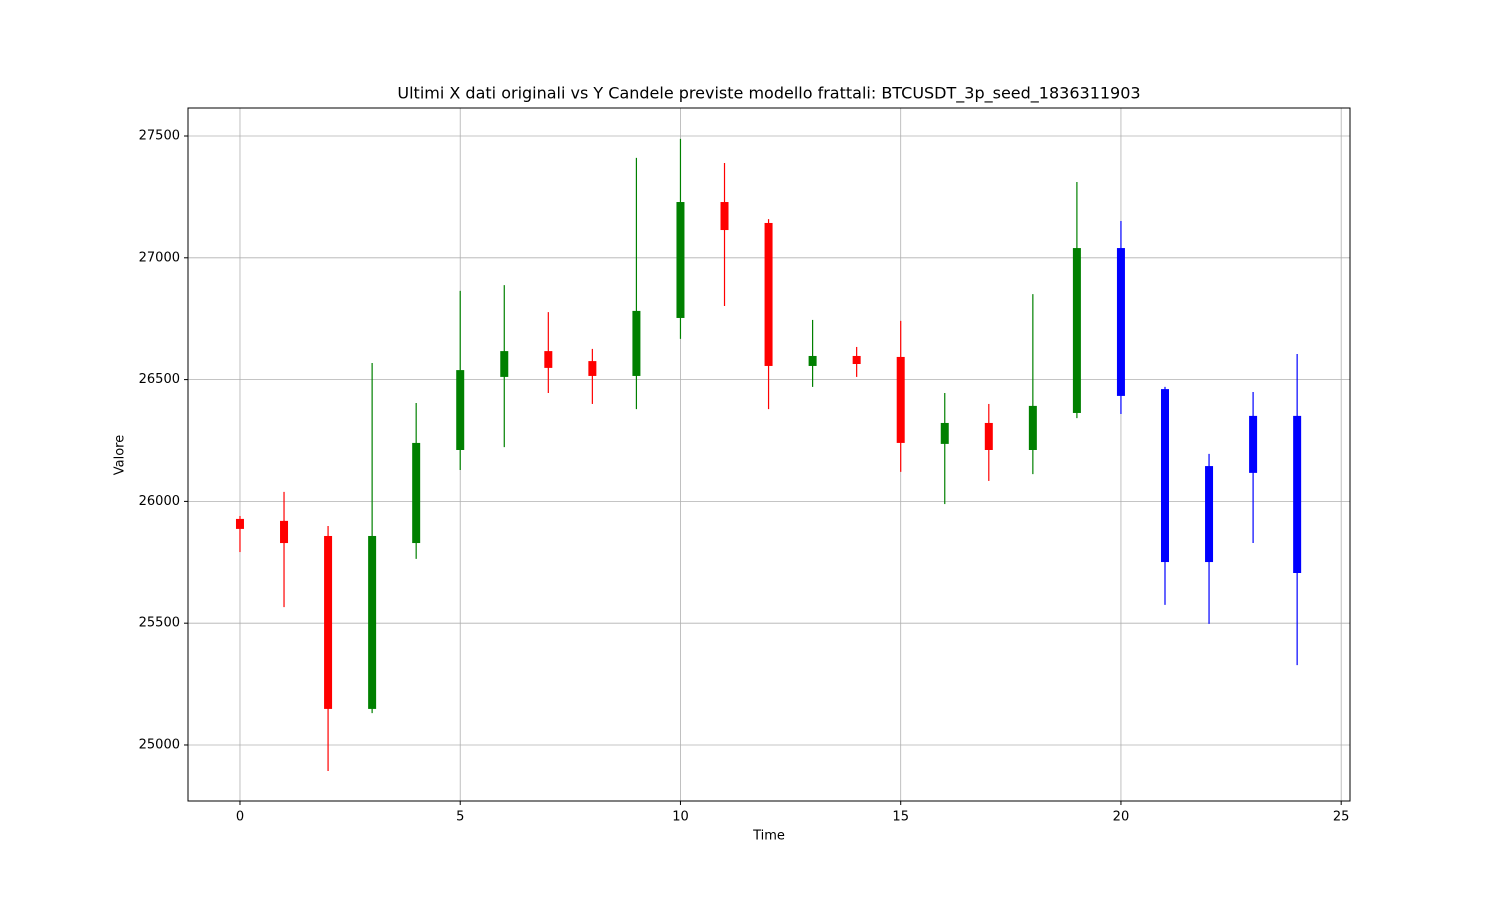  What do you see at coordinates (159, 623) in the screenshot?
I see `y-tick-label: 25500` at bounding box center [159, 623].